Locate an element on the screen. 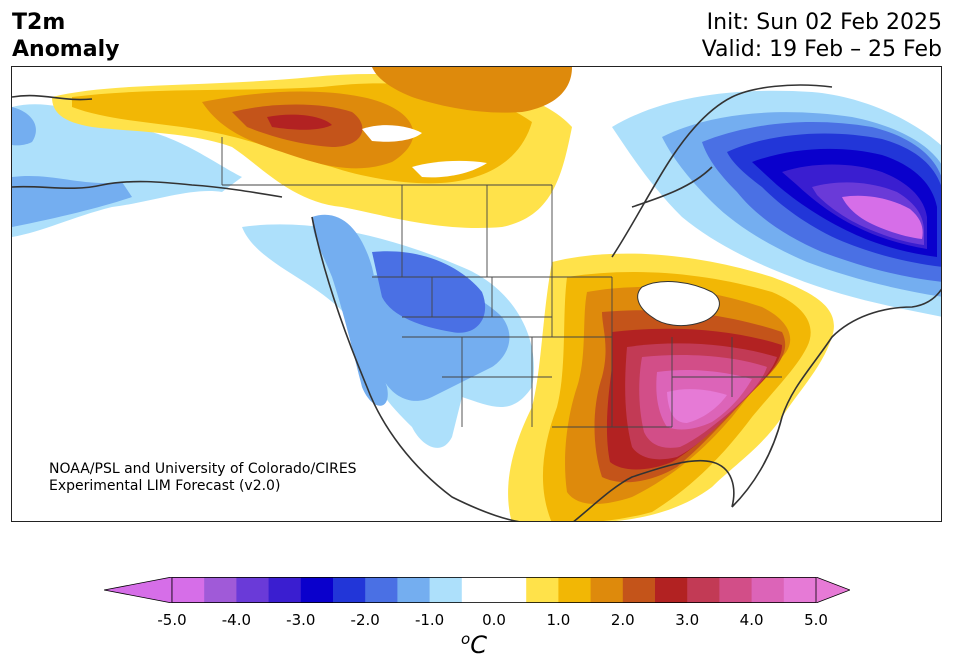  colorbar is located at coordinates (477, 590).